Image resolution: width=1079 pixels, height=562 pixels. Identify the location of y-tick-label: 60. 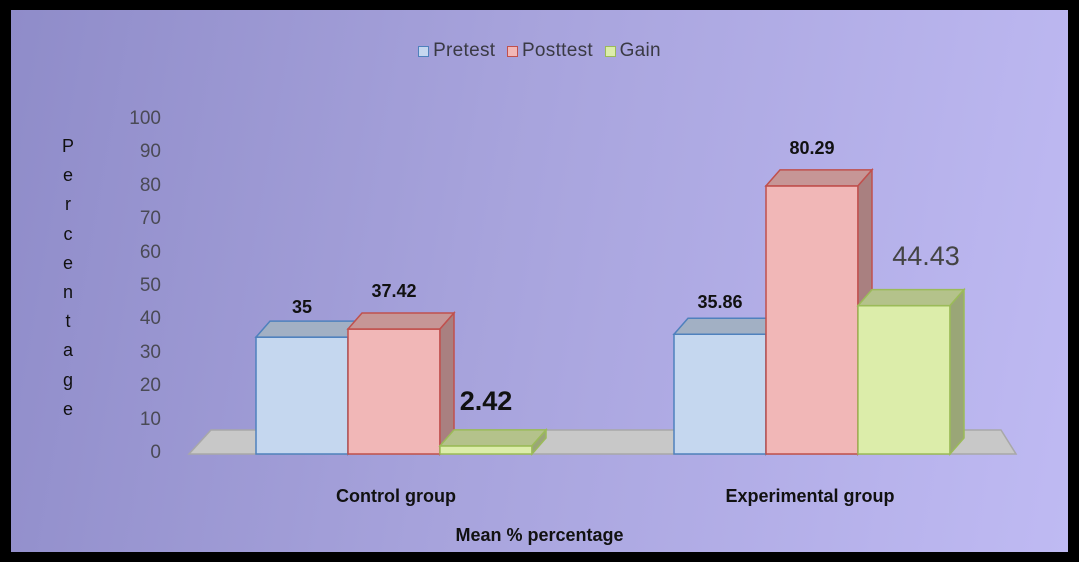
(150, 252).